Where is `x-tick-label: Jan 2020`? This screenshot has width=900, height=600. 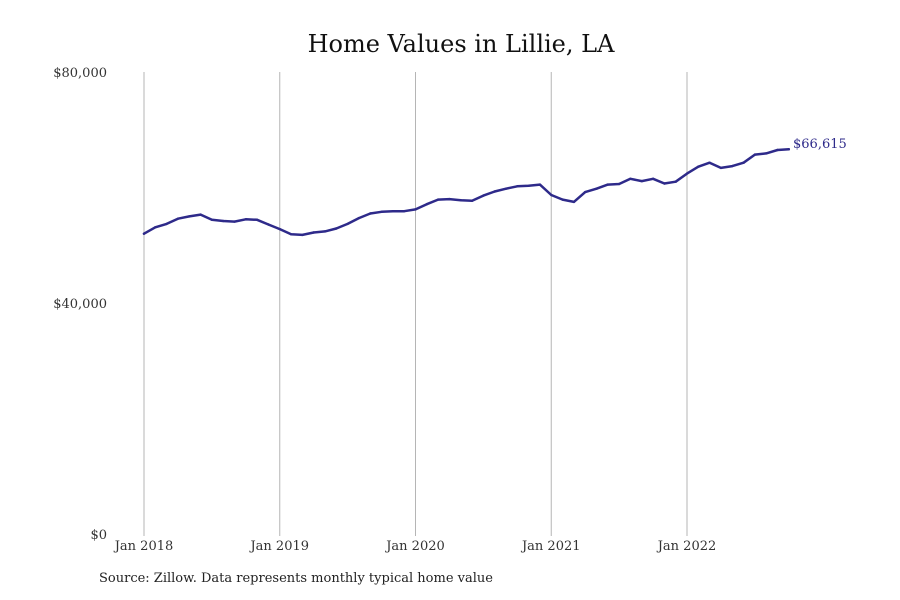 x-tick-label: Jan 2020 is located at coordinates (414, 546).